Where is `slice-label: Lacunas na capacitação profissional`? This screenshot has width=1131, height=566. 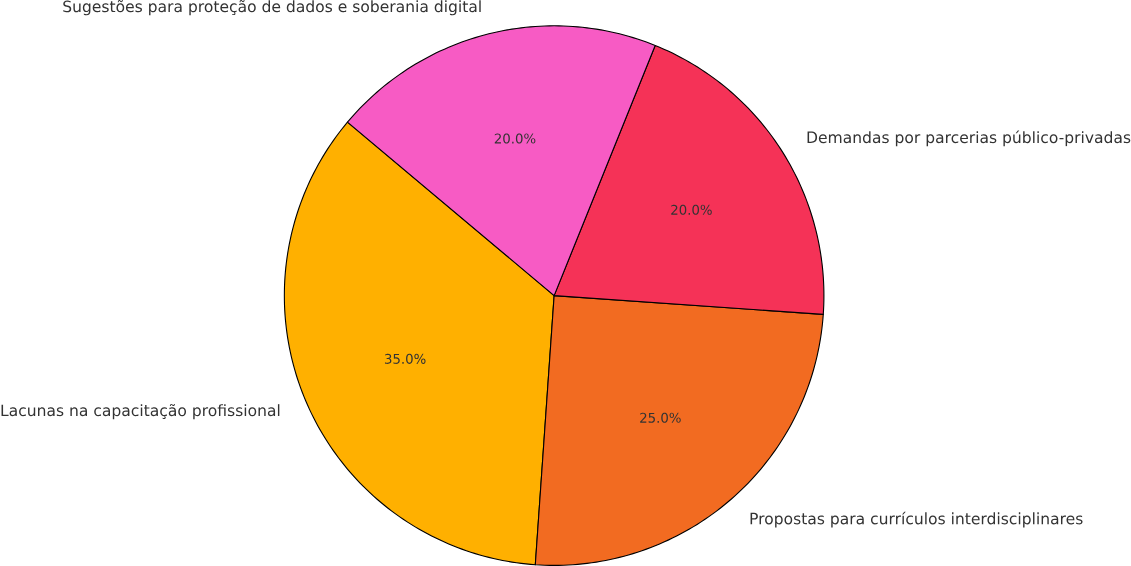
slice-label: Lacunas na capacitação profissional is located at coordinates (140, 411).